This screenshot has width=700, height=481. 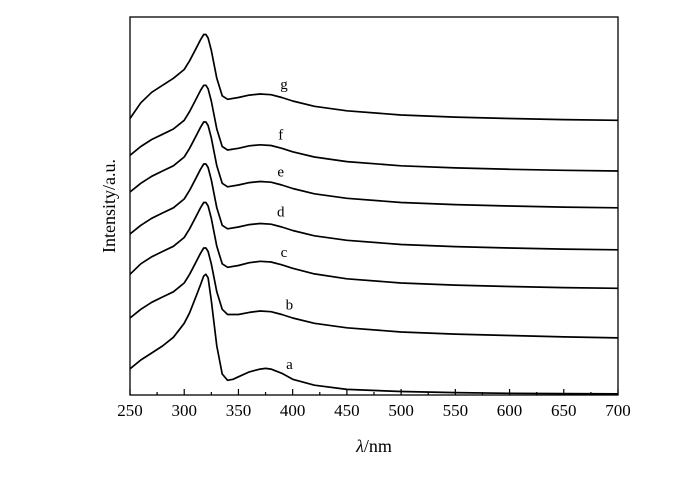 What do you see at coordinates (564, 410) in the screenshot?
I see `x-tick-label: 650` at bounding box center [564, 410].